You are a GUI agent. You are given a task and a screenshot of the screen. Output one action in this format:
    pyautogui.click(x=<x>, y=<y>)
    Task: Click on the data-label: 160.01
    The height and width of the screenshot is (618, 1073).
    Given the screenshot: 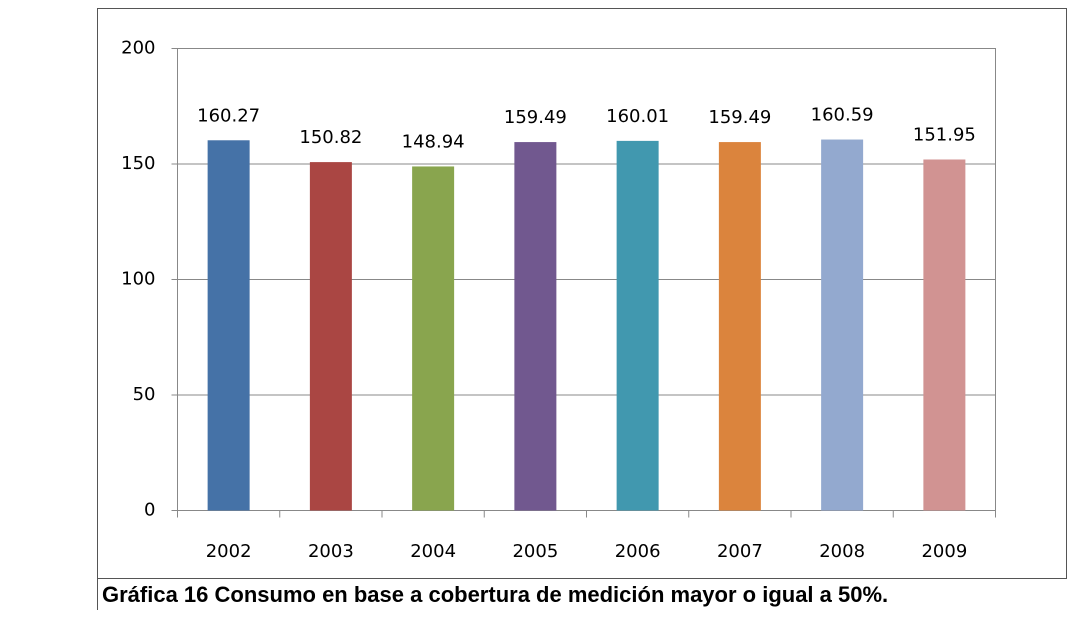 What is the action you would take?
    pyautogui.click(x=637, y=116)
    